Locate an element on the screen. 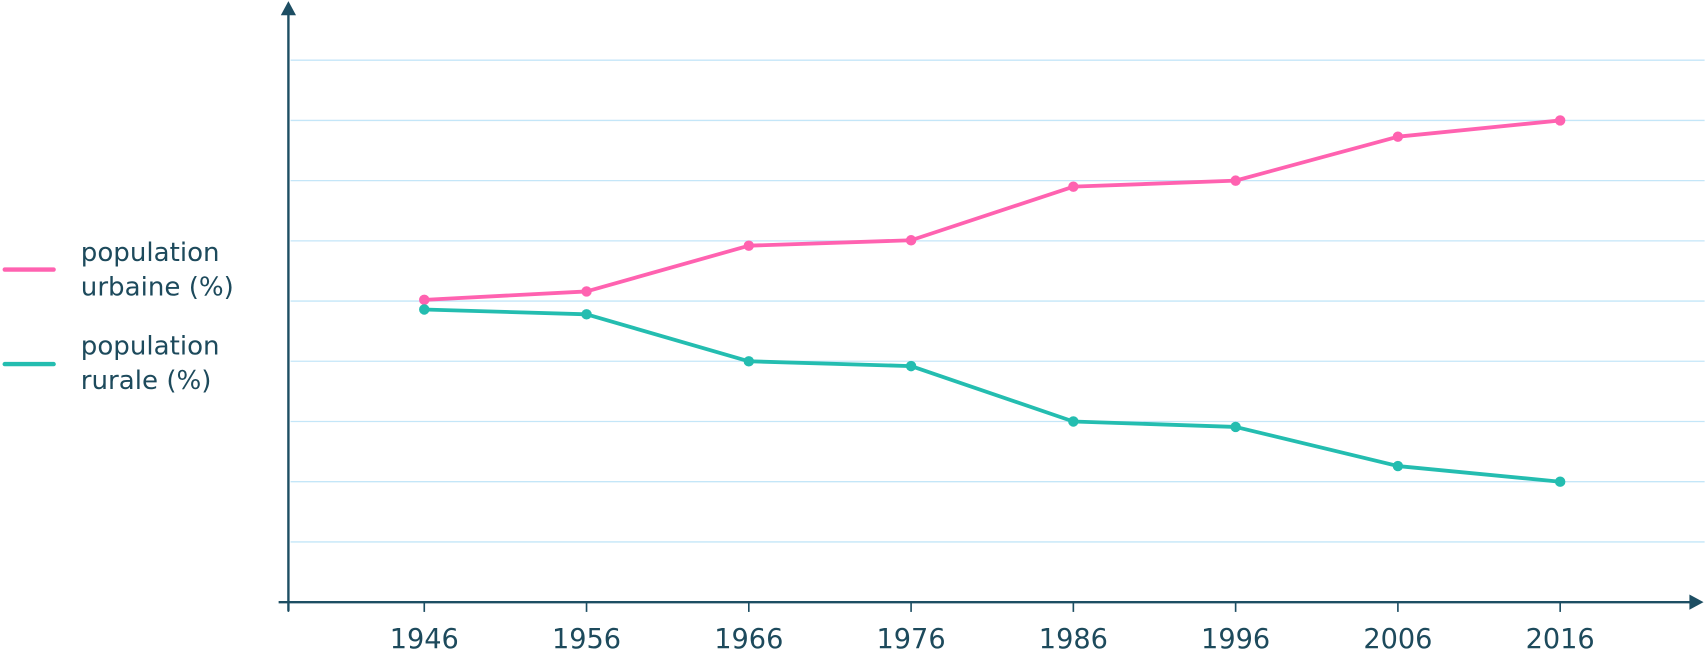 The height and width of the screenshot is (663, 1705). x-ticks: 1946 1956 1966 1976 1986 1996 2006 2016 is located at coordinates (941, 628).